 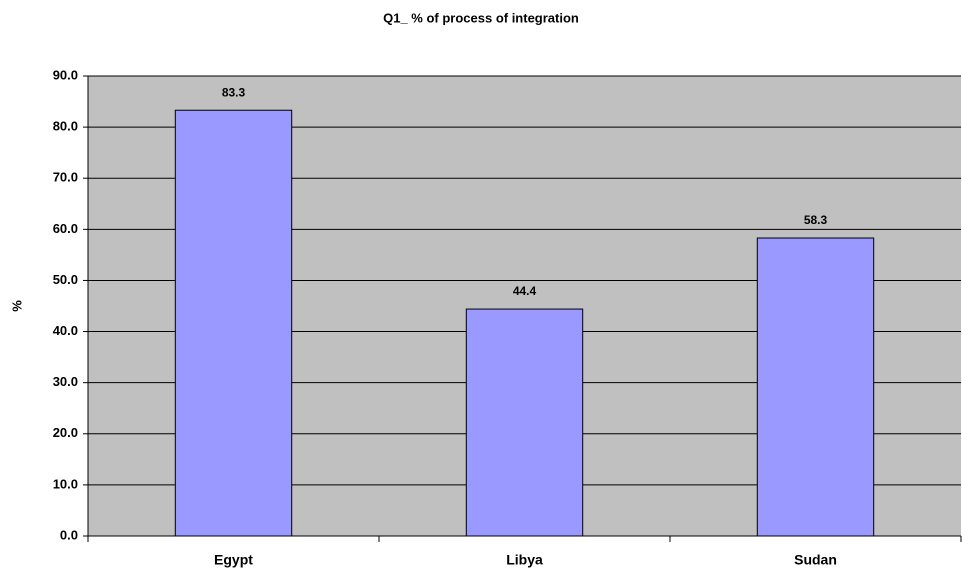 I want to click on y-tick-label: 0.0, so click(x=69, y=534).